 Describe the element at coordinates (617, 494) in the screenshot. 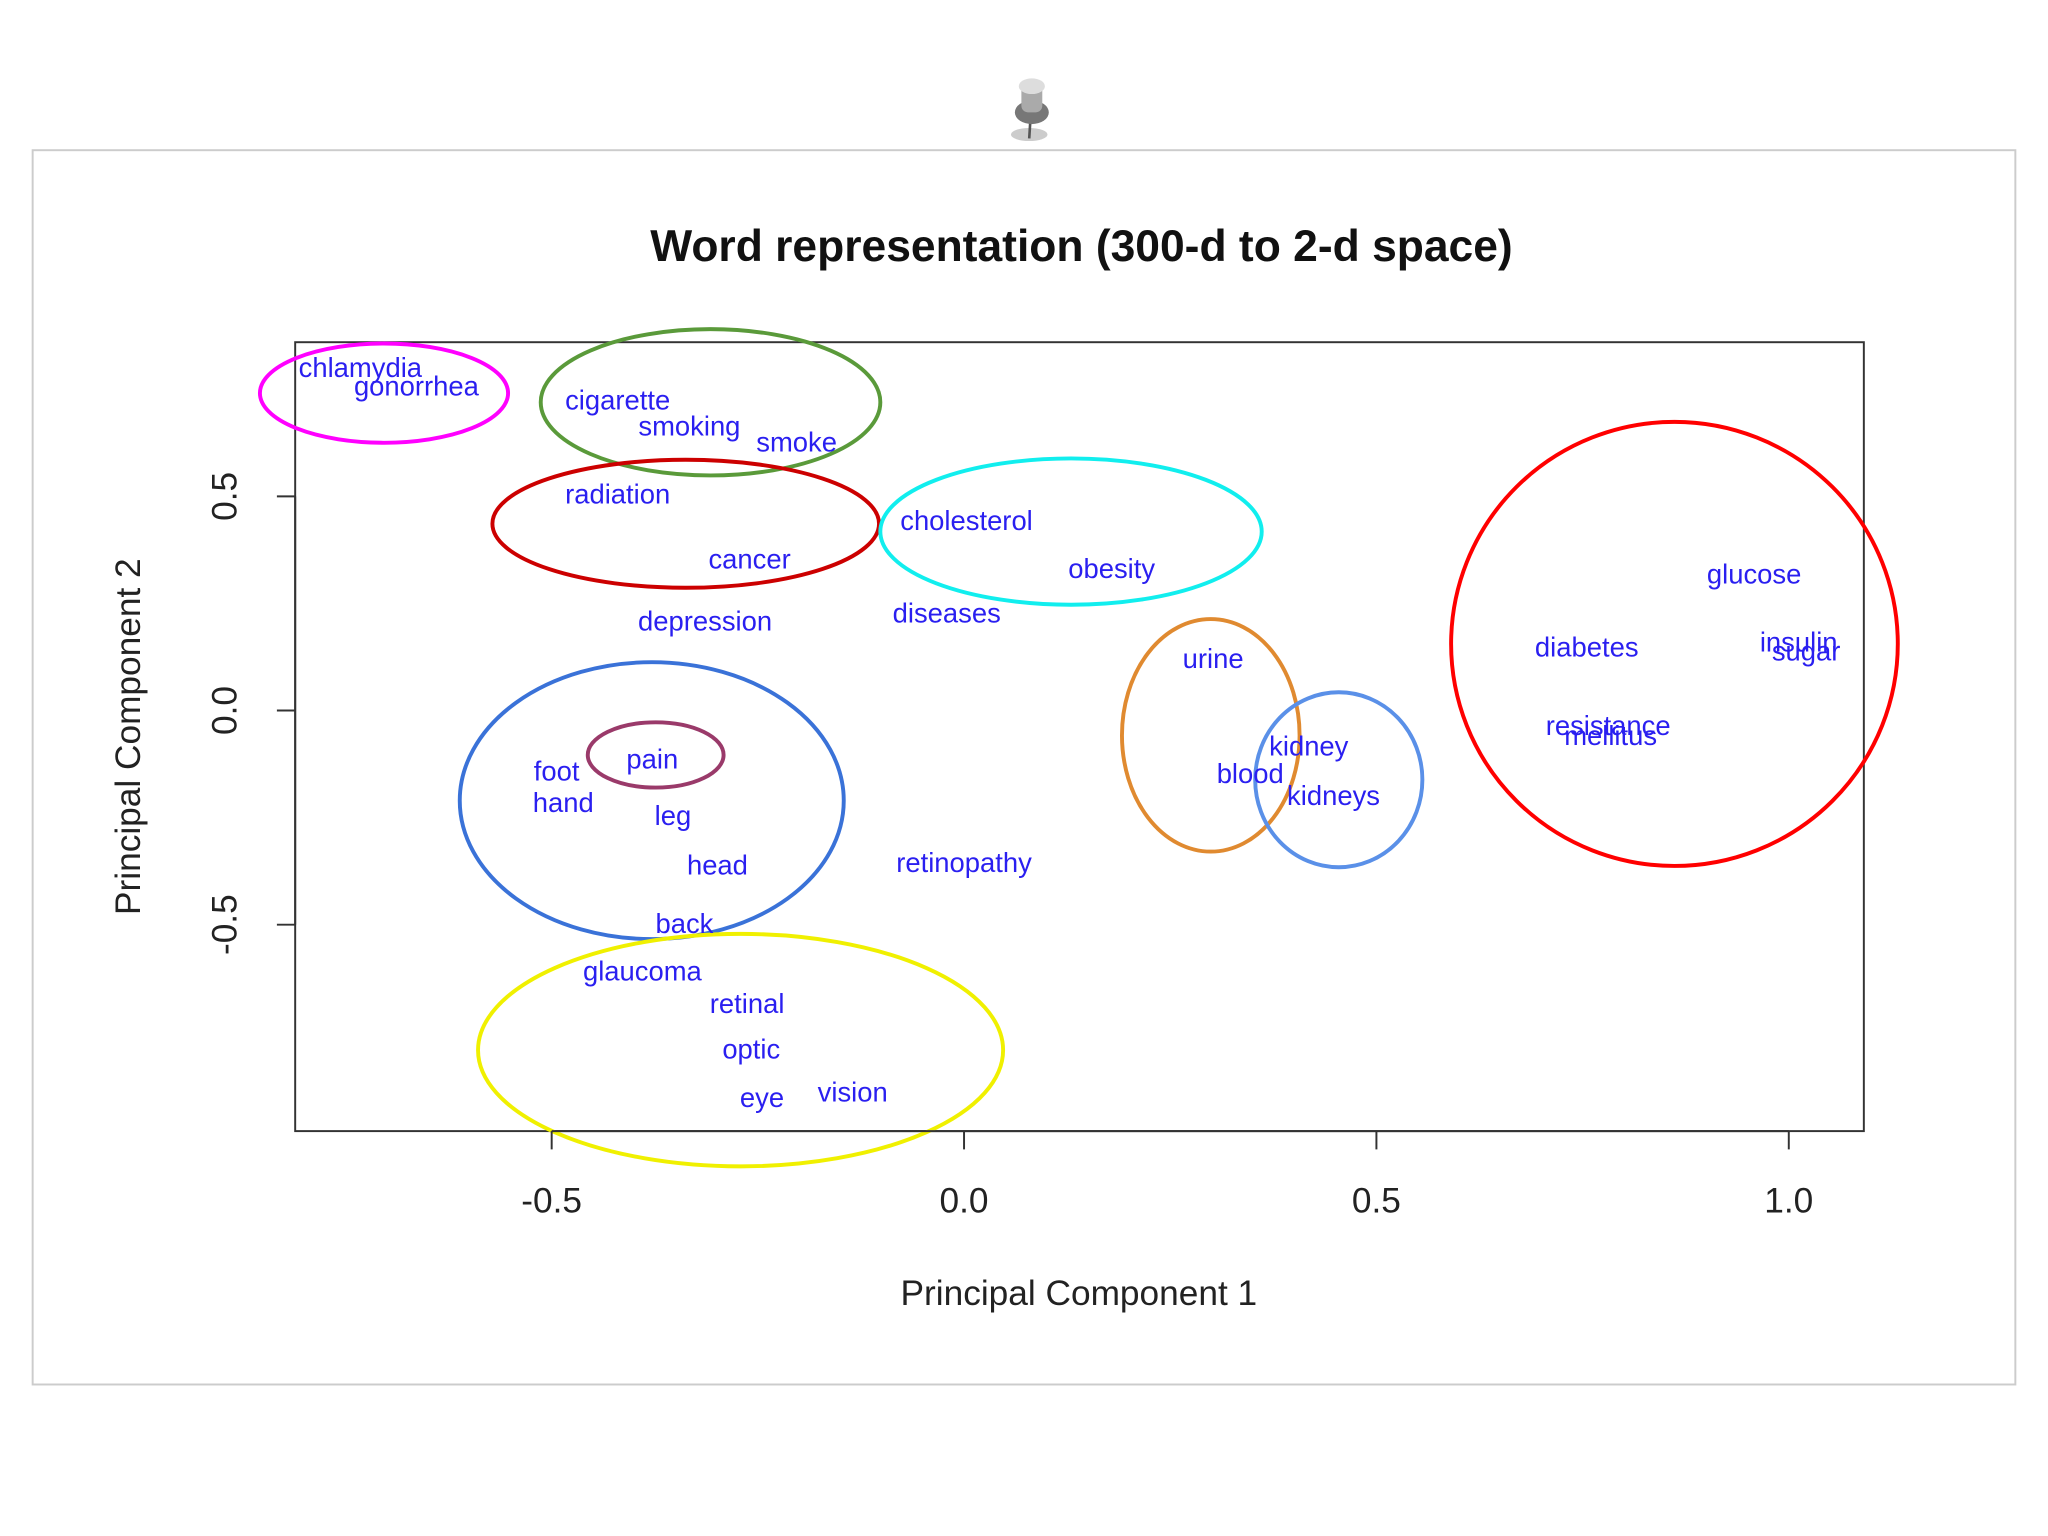

I see `word-point: radiation` at that location.